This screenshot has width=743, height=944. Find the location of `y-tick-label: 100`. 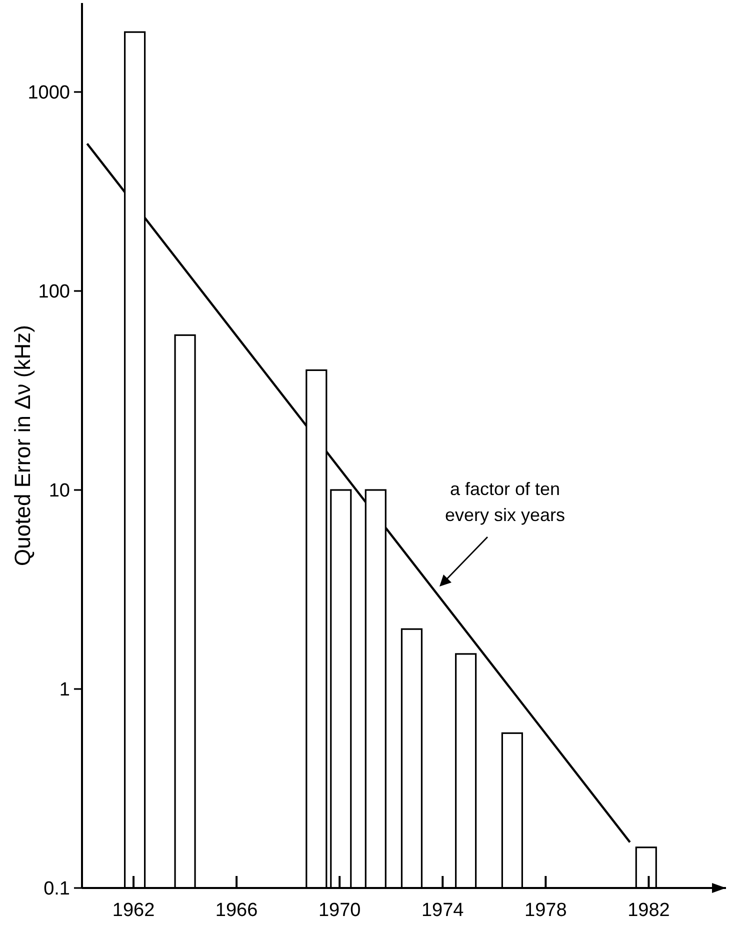

y-tick-label: 100 is located at coordinates (54, 292).